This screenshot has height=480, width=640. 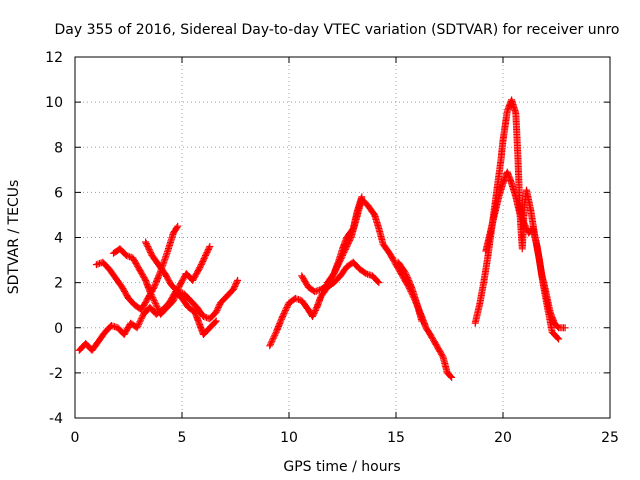 I want to click on x-axis-label: GPS time / hours, so click(x=341, y=467).